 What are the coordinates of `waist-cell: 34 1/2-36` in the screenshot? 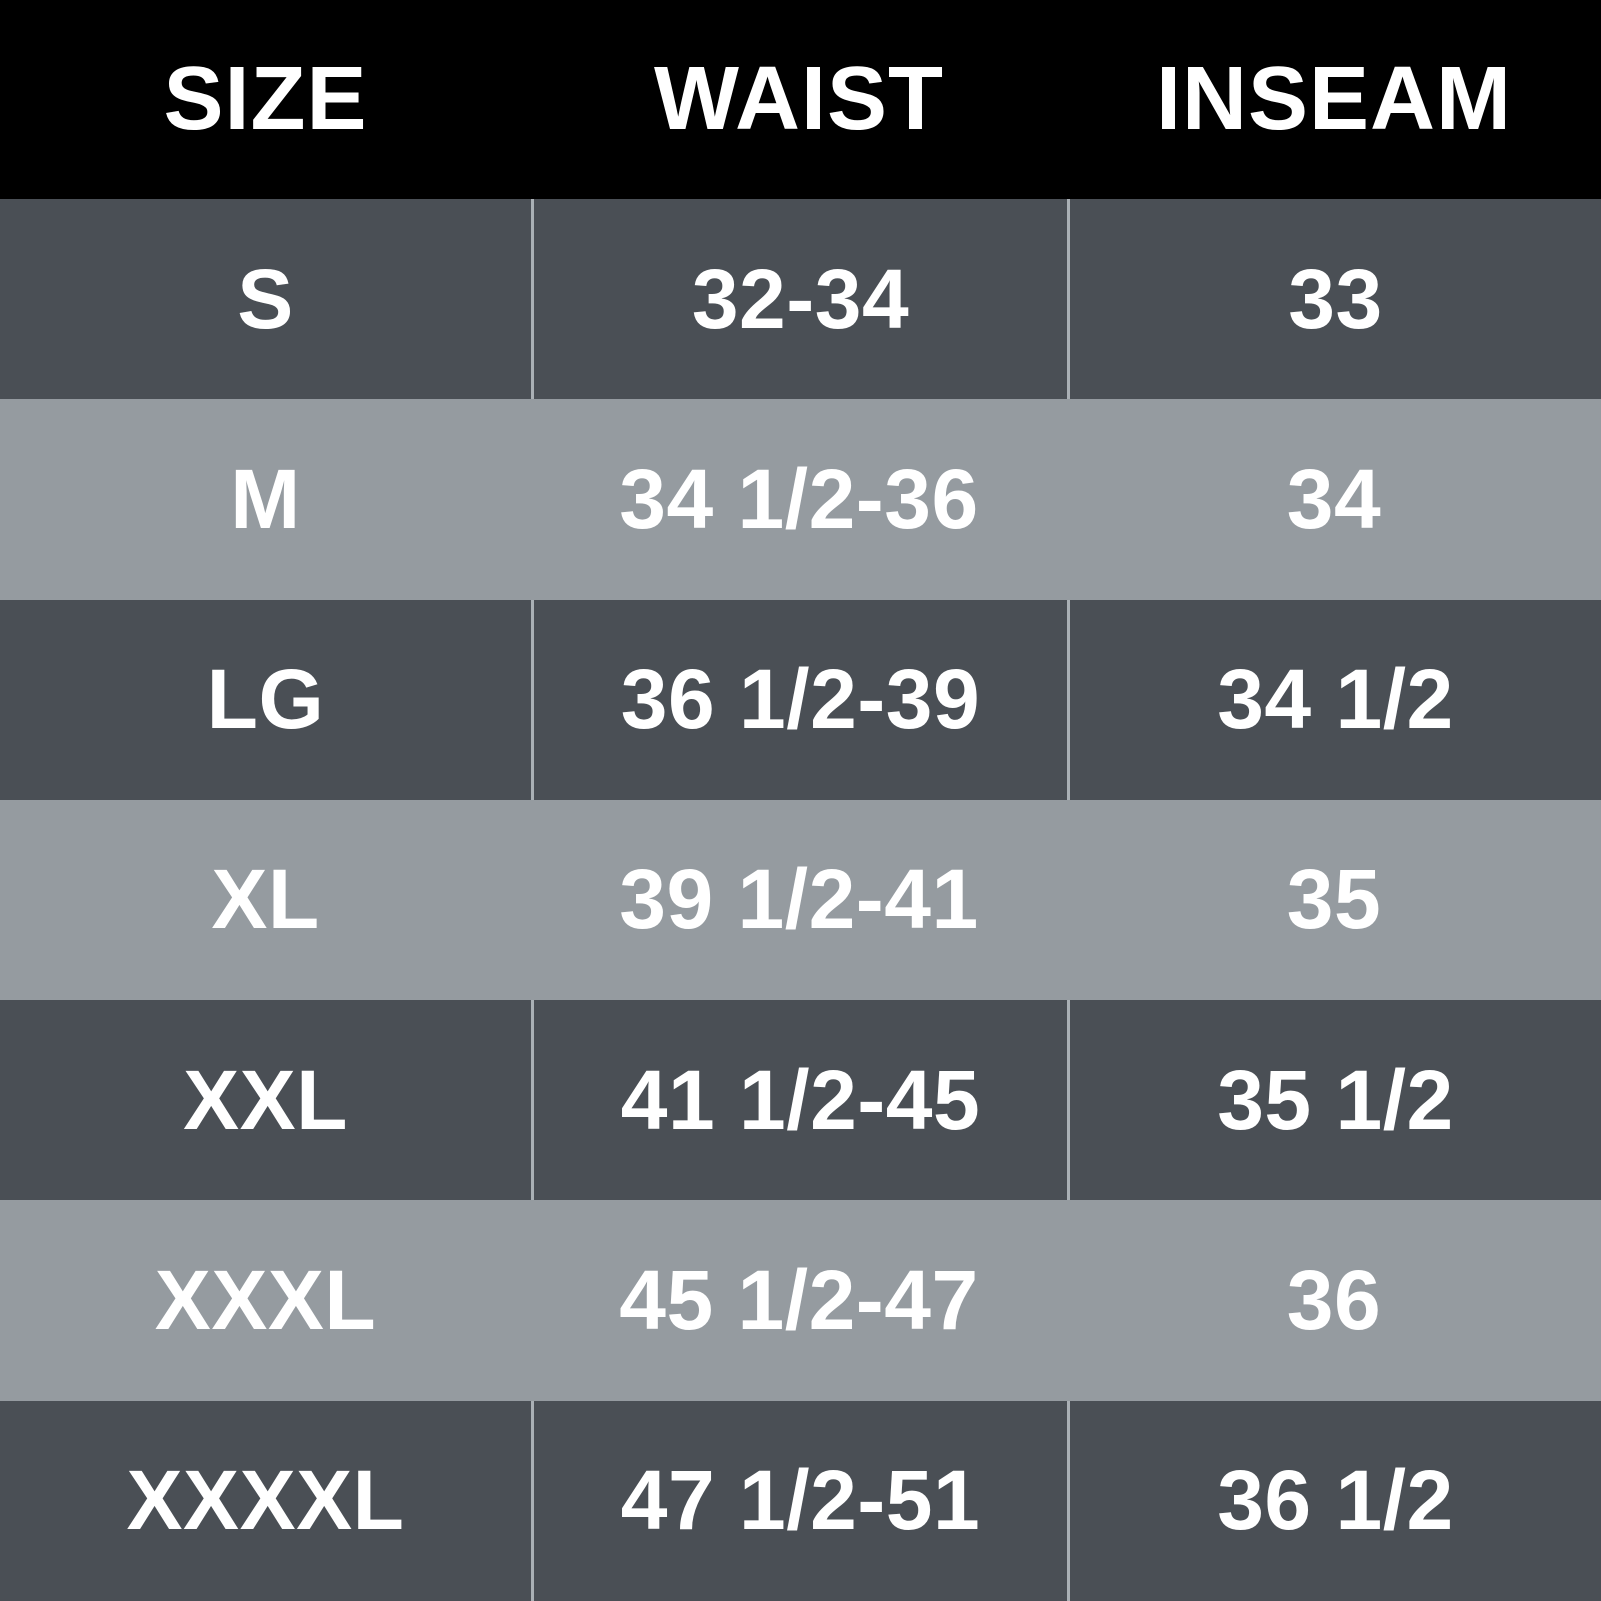 It's located at (799, 498).